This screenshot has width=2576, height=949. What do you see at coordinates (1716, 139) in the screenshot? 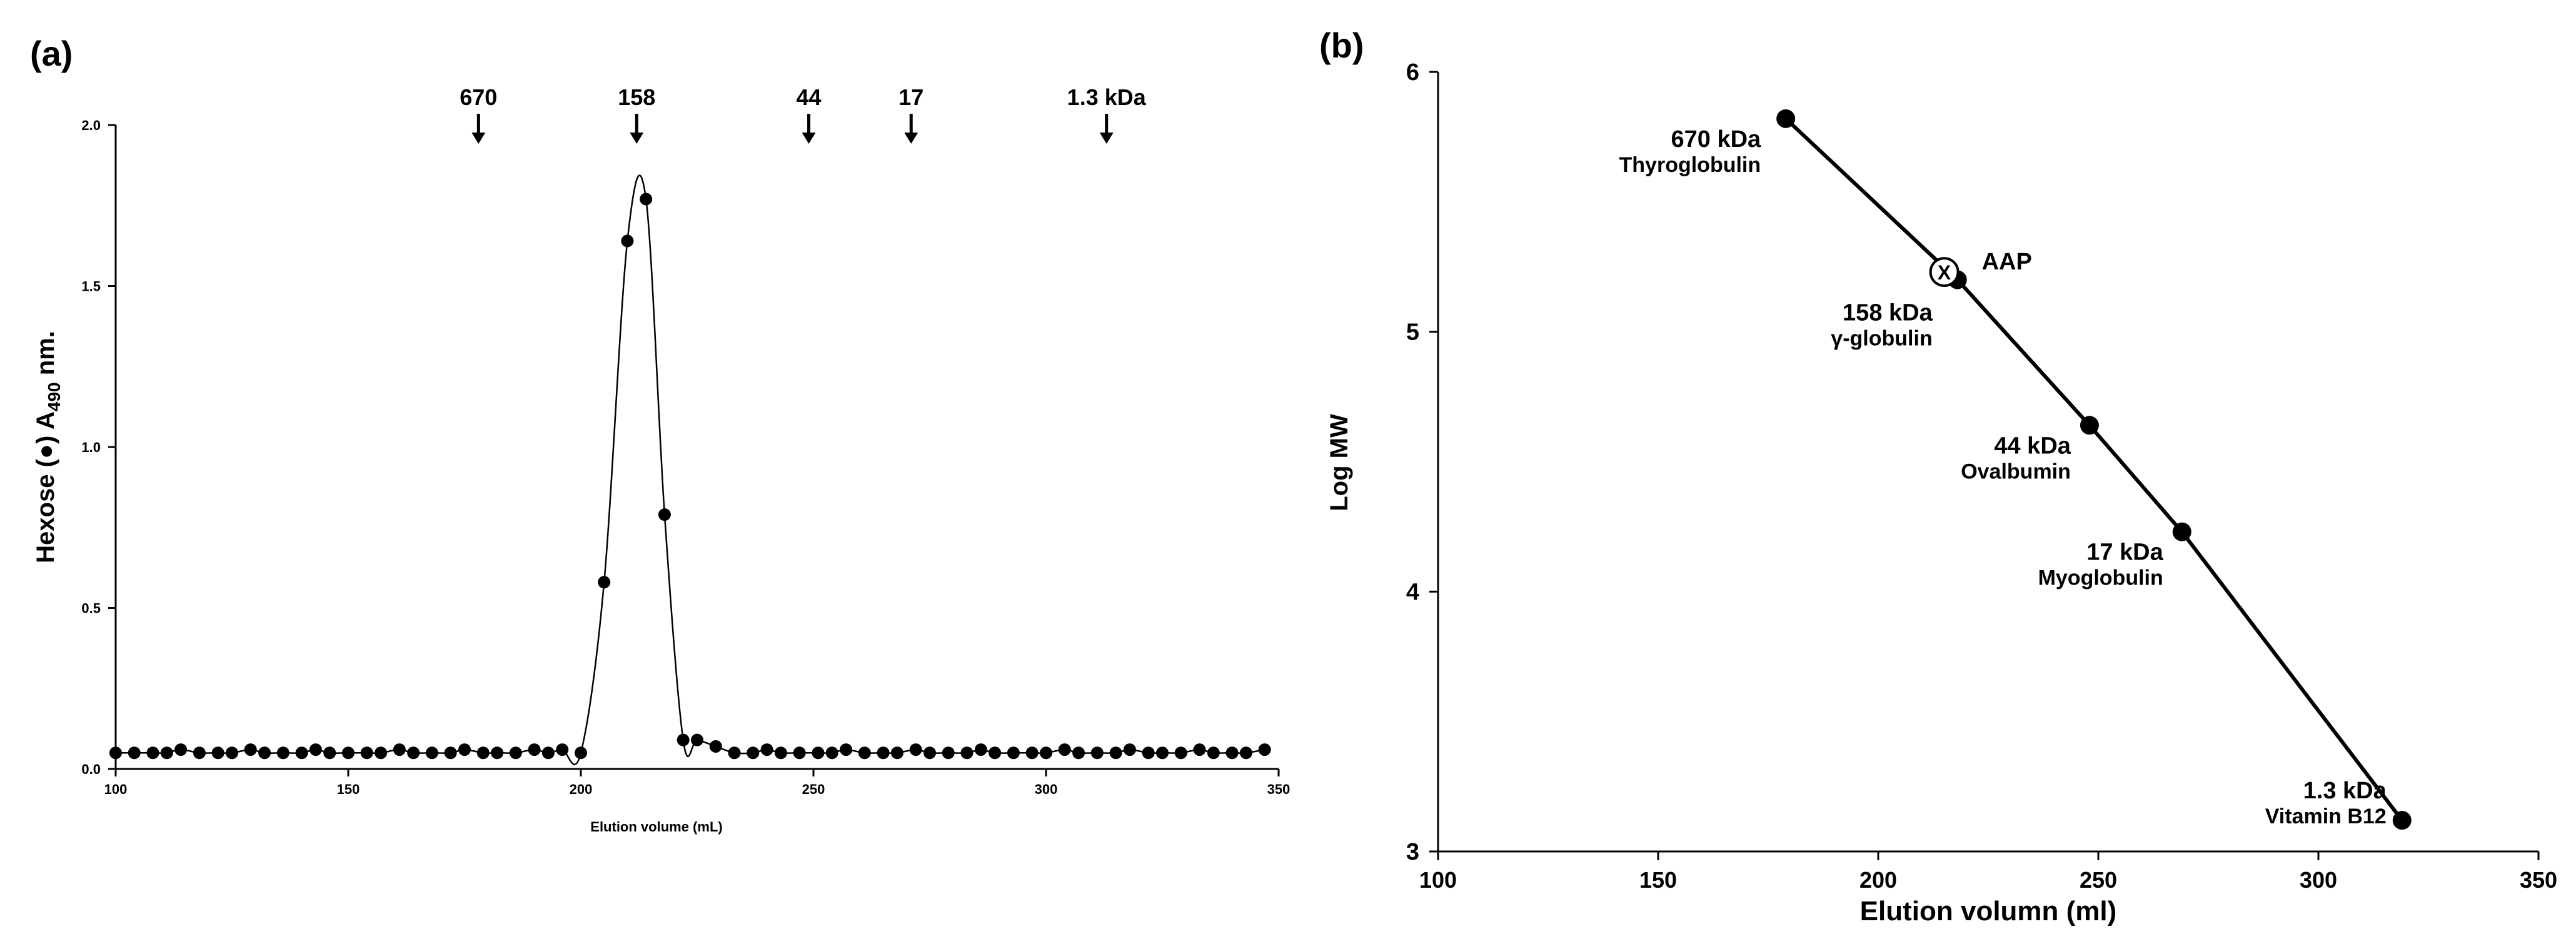
I see `point-label-mw: 670 kDa` at bounding box center [1716, 139].